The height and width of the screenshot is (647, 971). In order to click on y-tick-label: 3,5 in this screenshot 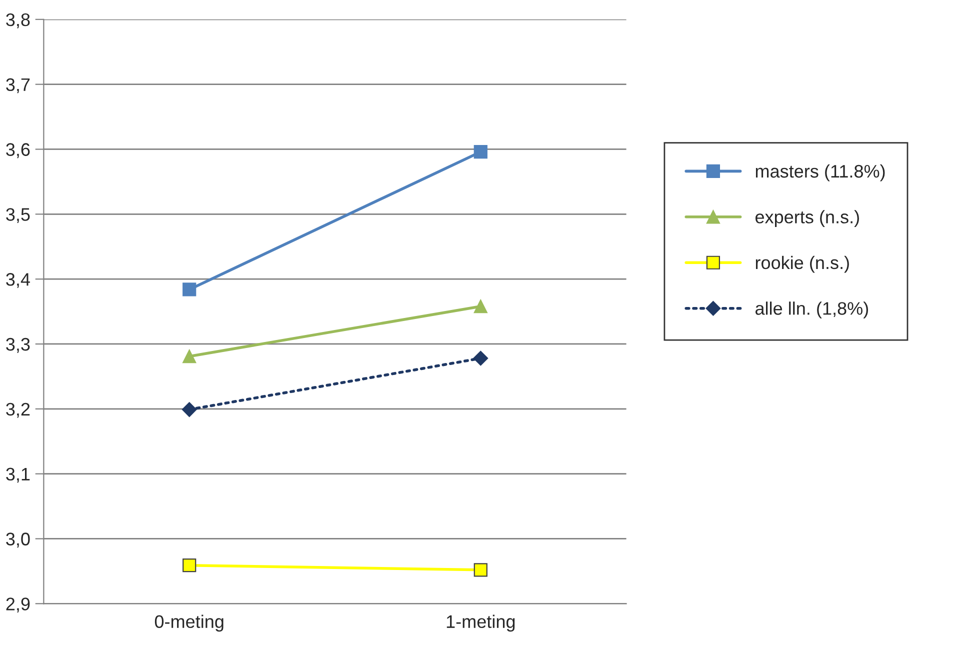, I will do `click(18, 216)`.